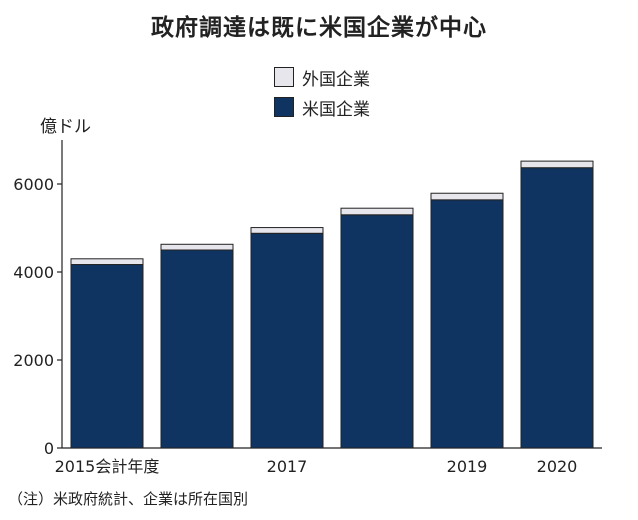 The image size is (638, 520). Describe the element at coordinates (284, 77) in the screenshot. I see `legend-swatch-foreign` at that location.